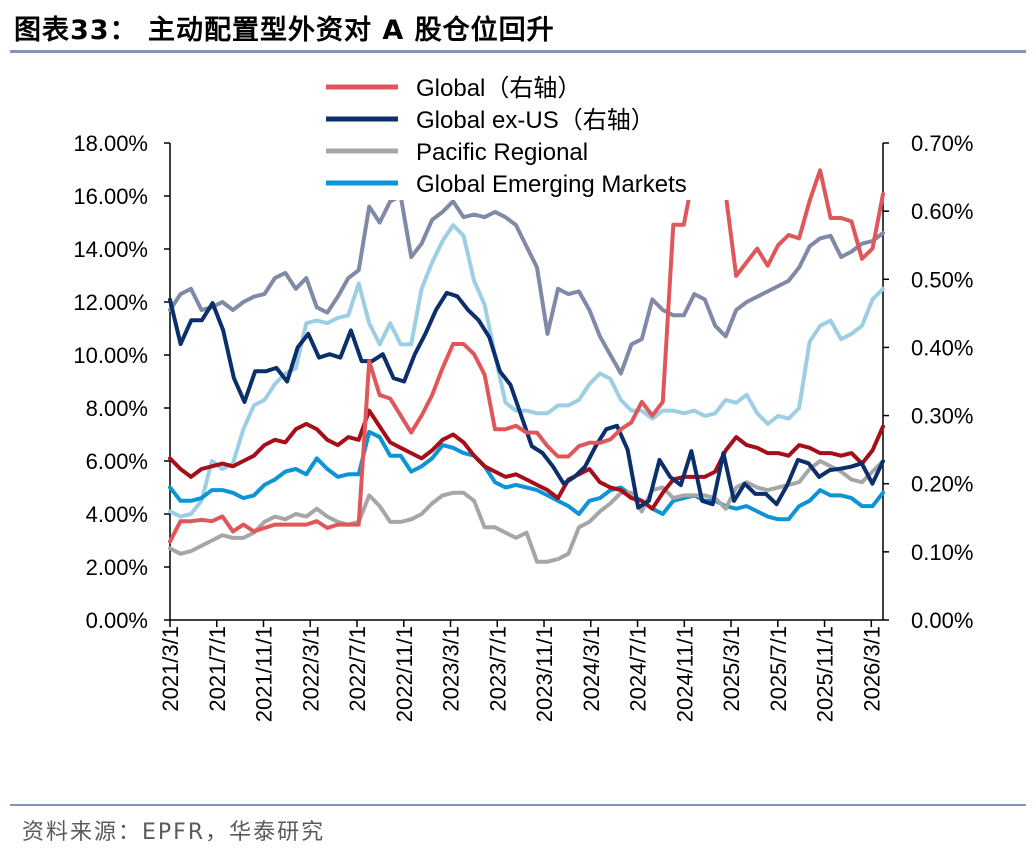 The image size is (1036, 852). Describe the element at coordinates (535, 120) in the screenshot. I see `legend-label: Global ex-US（右轴）` at that location.